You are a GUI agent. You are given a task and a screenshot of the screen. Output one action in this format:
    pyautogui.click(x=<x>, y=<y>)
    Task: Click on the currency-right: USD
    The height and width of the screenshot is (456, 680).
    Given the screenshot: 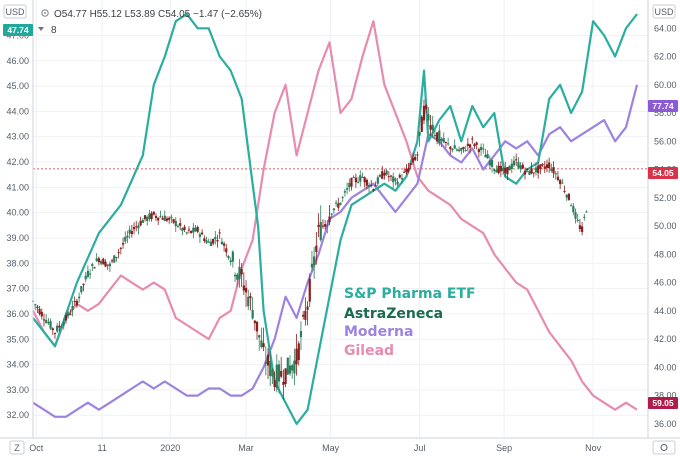 What is the action you would take?
    pyautogui.click(x=664, y=12)
    